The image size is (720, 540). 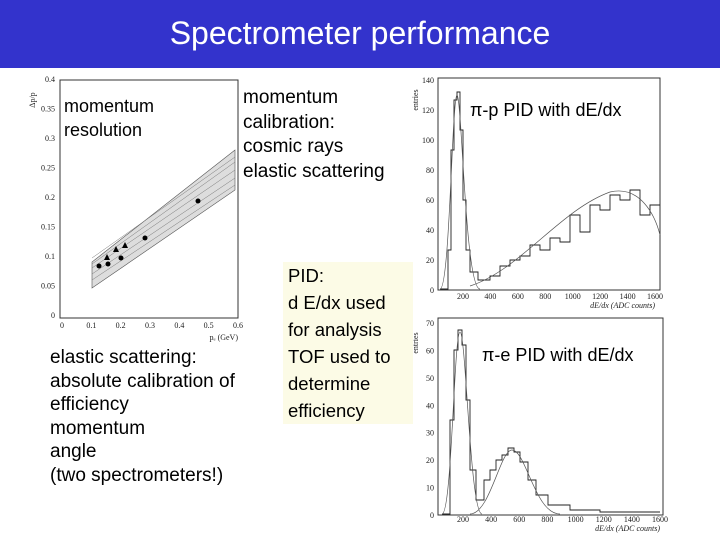 I want to click on tick-label: 100, so click(x=428, y=140).